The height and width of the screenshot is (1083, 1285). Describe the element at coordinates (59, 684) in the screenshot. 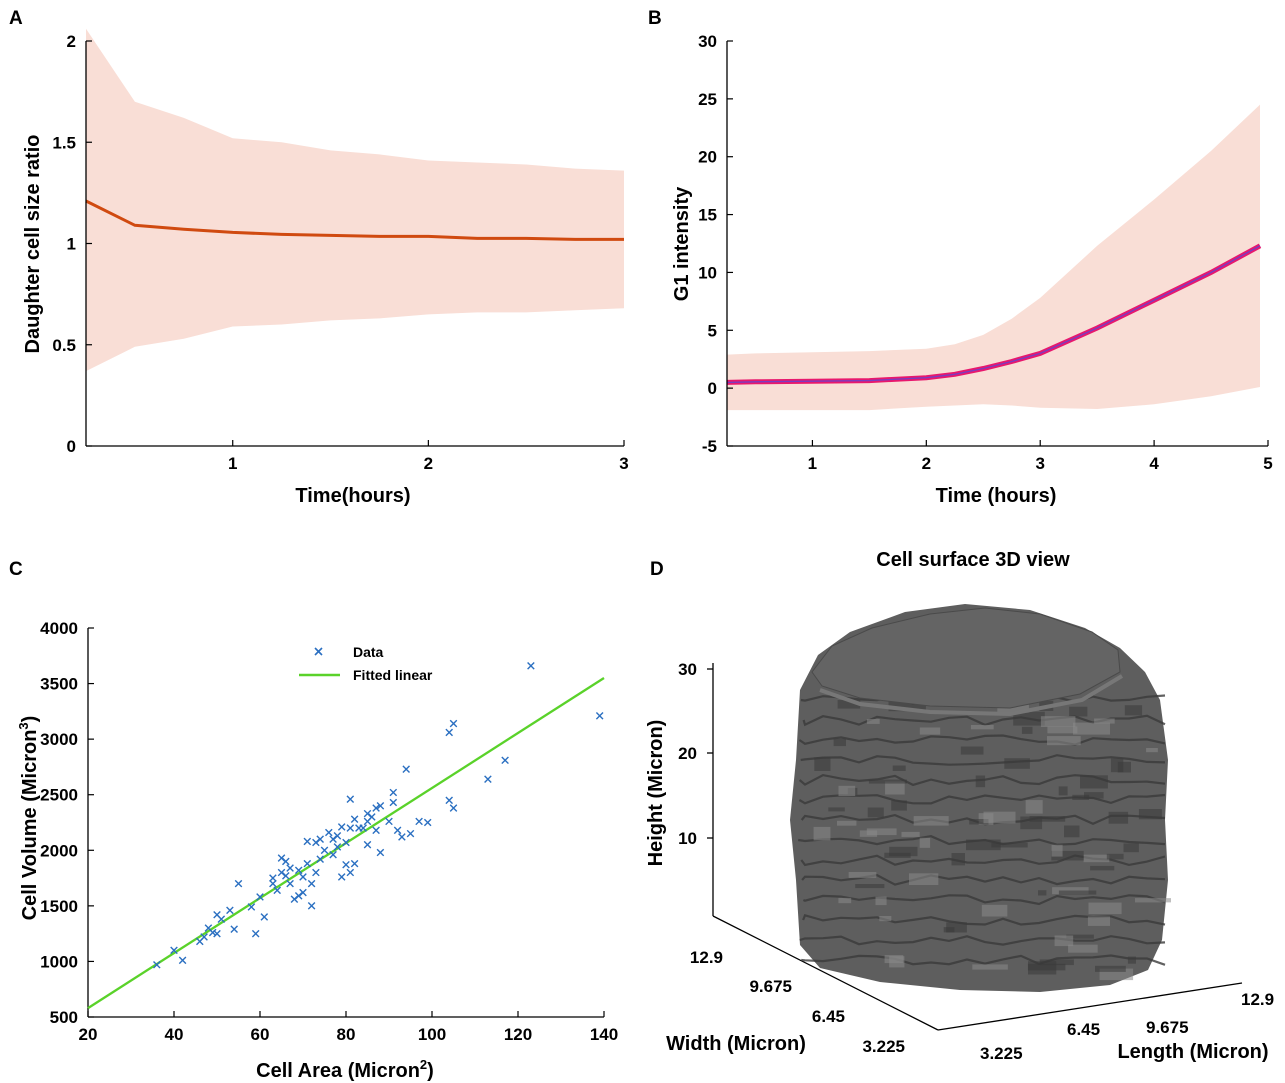

I see `panel-c-ytick-label: 3500` at that location.